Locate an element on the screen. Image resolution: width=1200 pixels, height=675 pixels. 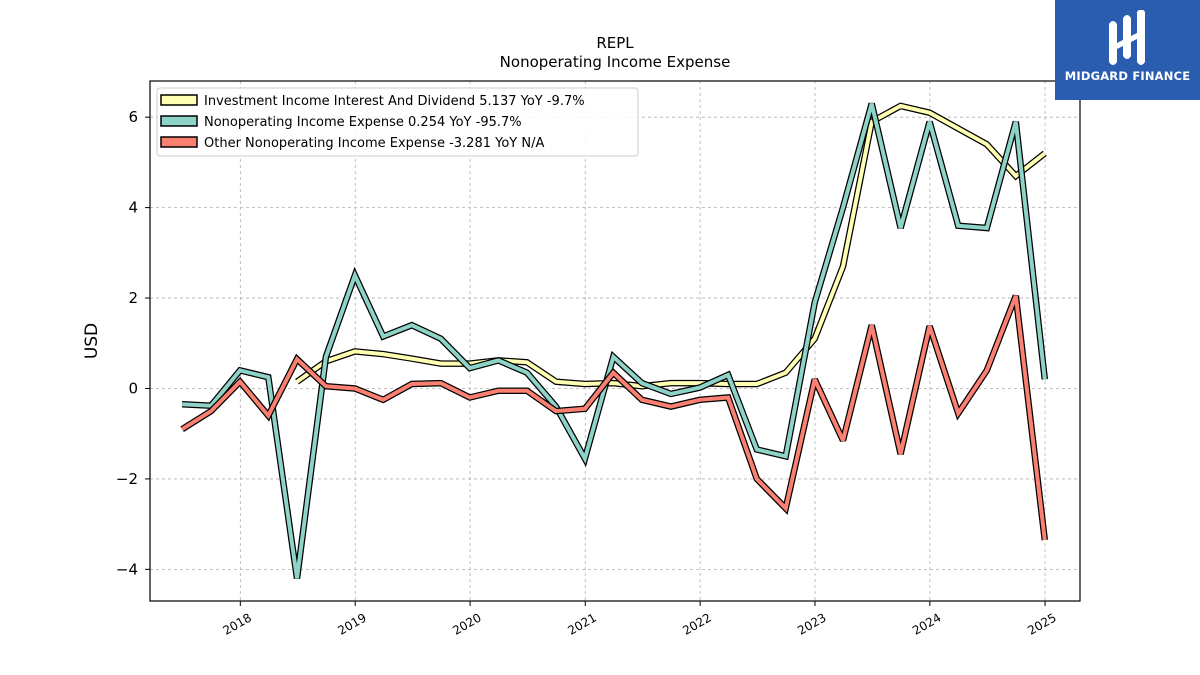
x-tick-label: 2018 is located at coordinates (236, 623).